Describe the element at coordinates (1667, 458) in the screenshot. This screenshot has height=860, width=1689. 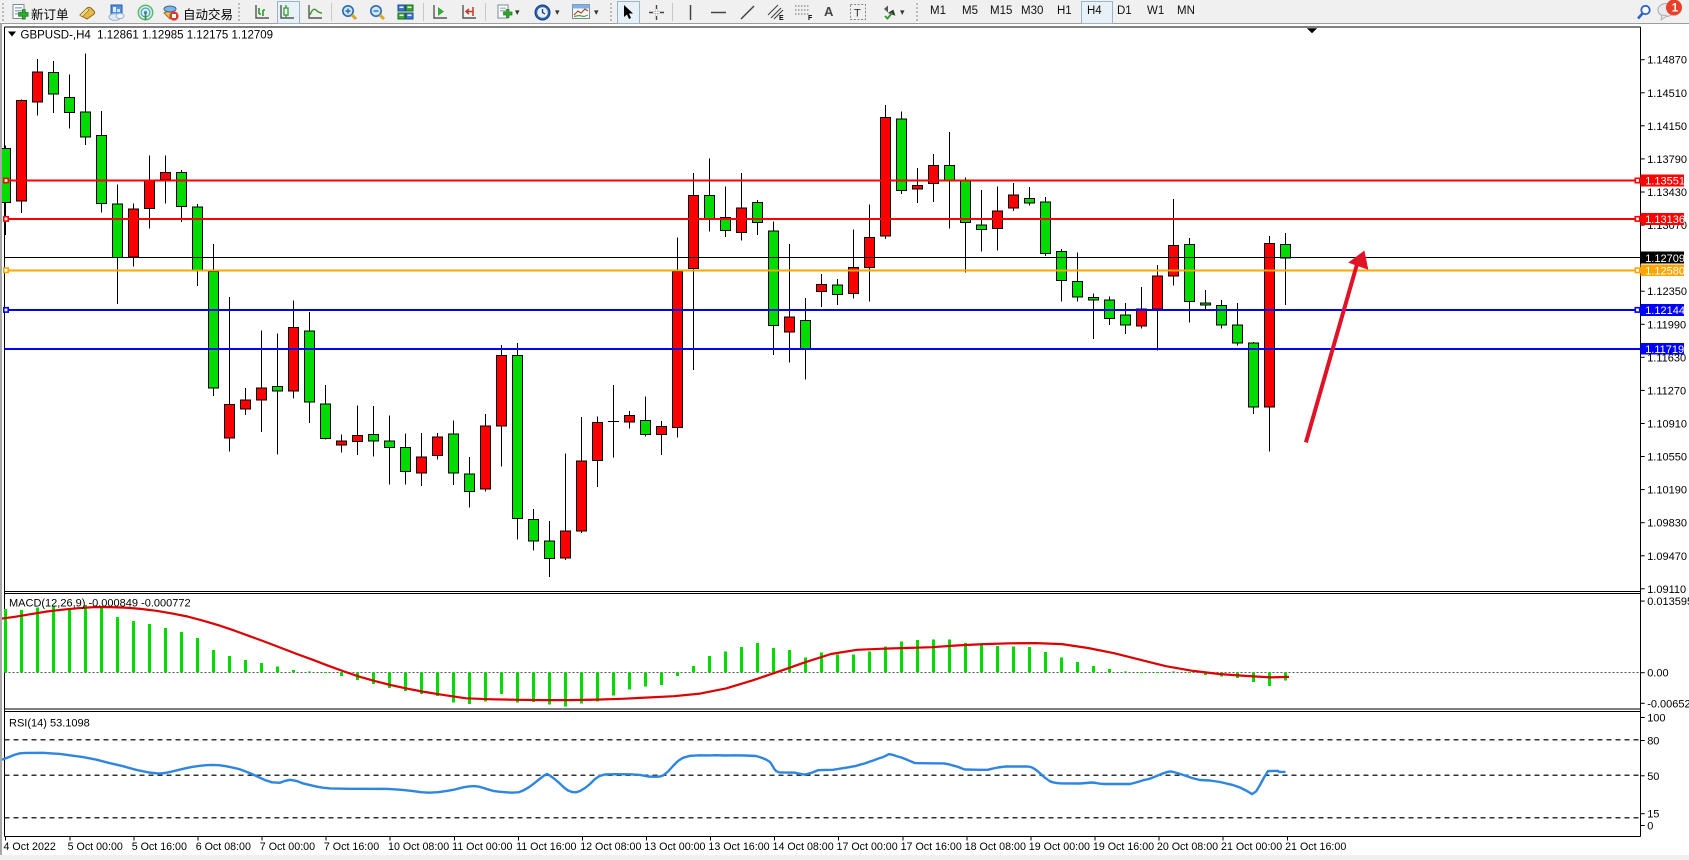
I see `svg-text: 1.10550` at that location.